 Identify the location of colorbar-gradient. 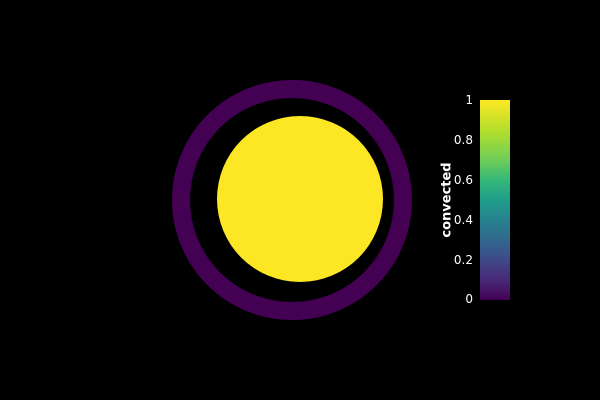
(495, 200).